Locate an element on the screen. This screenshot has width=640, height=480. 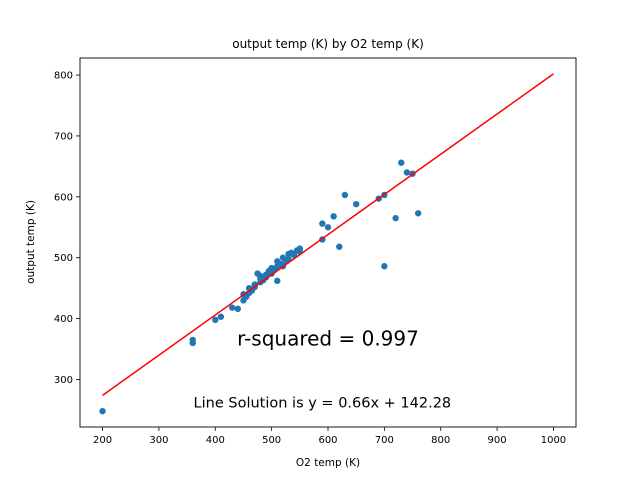
x-tick-label: 800 is located at coordinates (440, 440).